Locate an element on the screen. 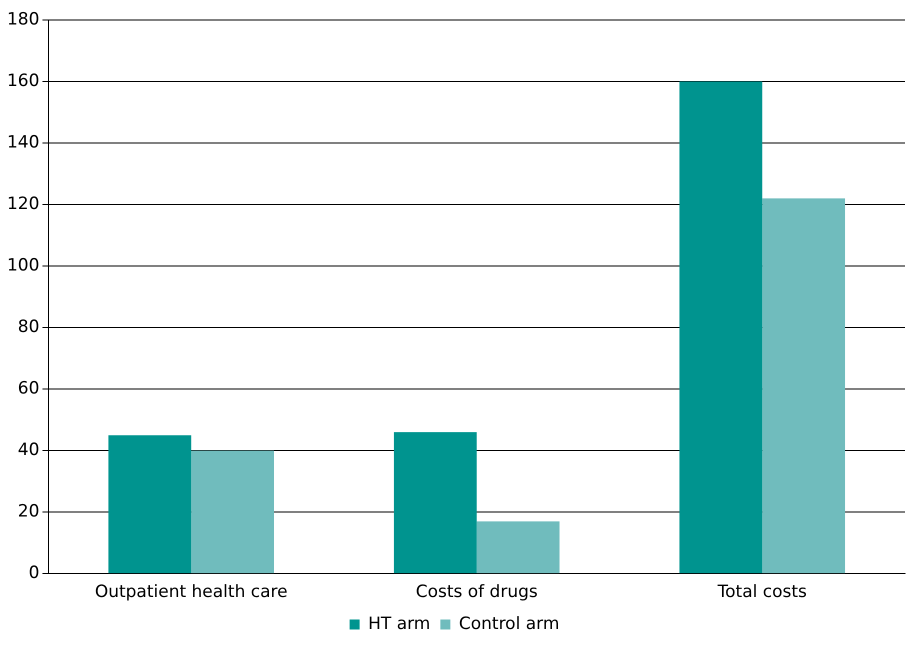  y-tick-label: 60 is located at coordinates (29, 388).